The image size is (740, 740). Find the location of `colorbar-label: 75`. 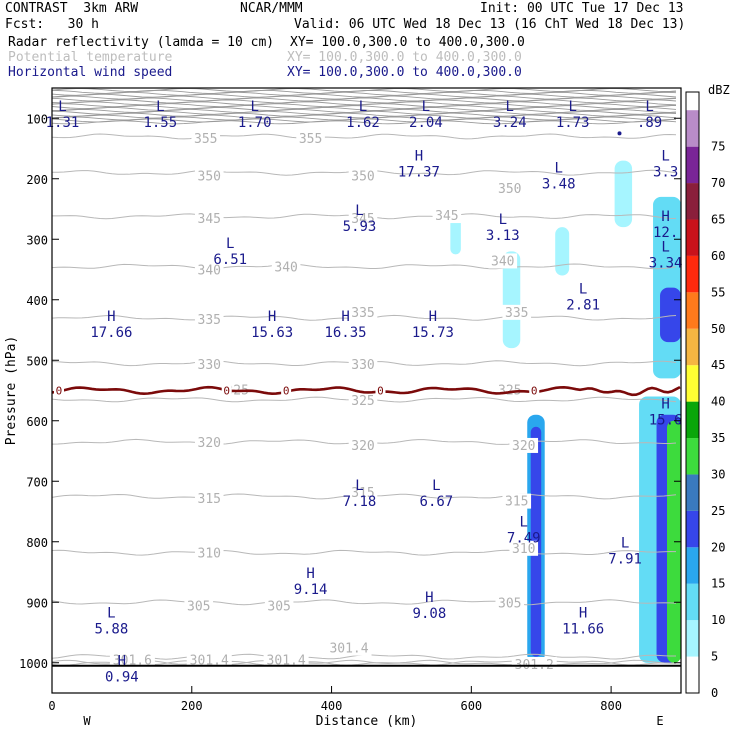

colorbar-label: 75 is located at coordinates (718, 147).